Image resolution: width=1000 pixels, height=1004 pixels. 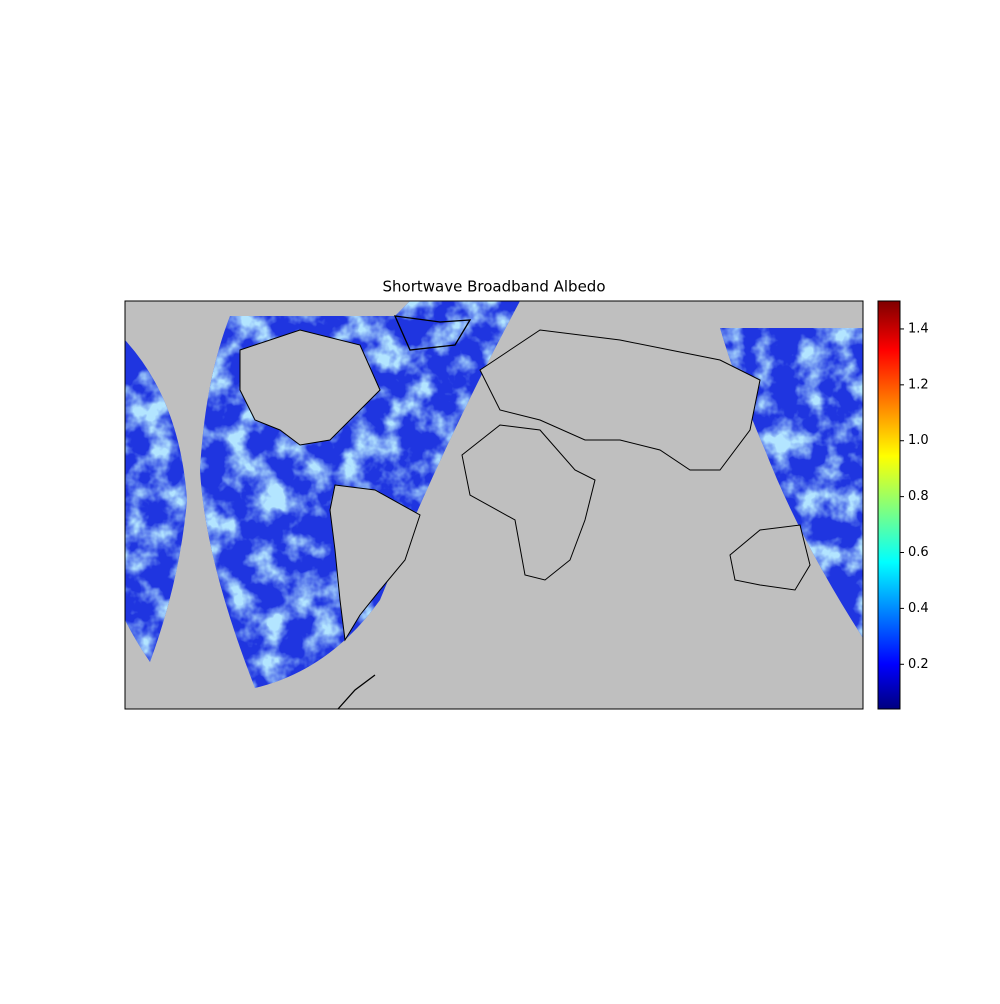 What do you see at coordinates (918, 328) in the screenshot?
I see `colorbar-tick-label: 1.4` at bounding box center [918, 328].